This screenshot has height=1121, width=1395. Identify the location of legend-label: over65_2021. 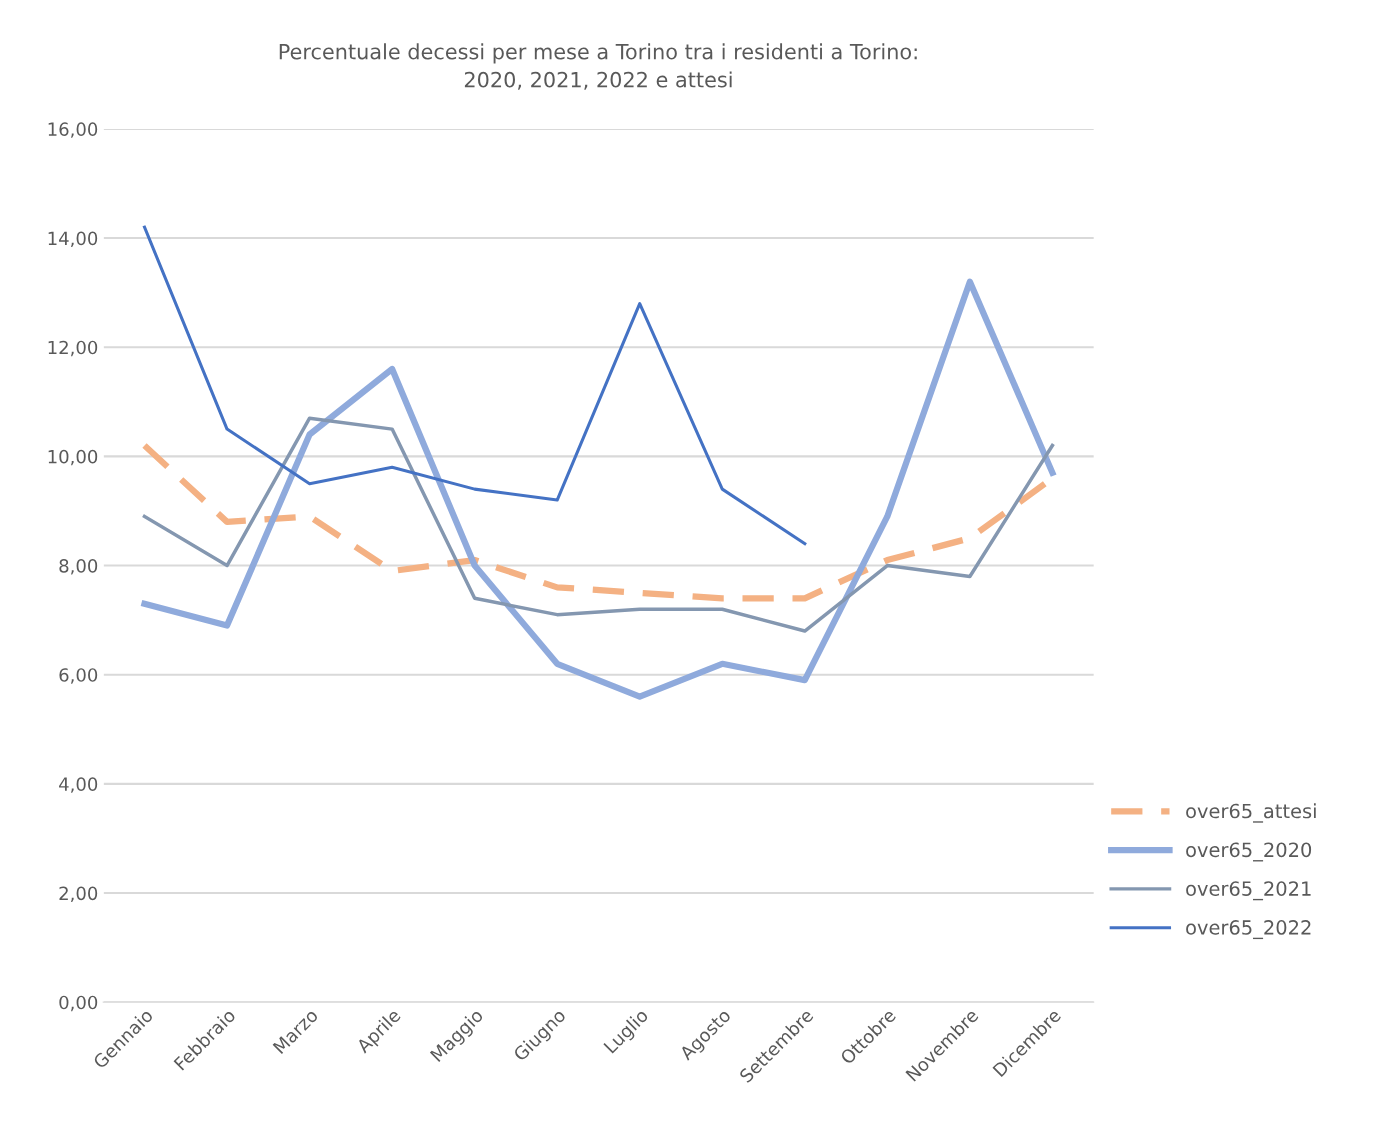
(1248, 891).